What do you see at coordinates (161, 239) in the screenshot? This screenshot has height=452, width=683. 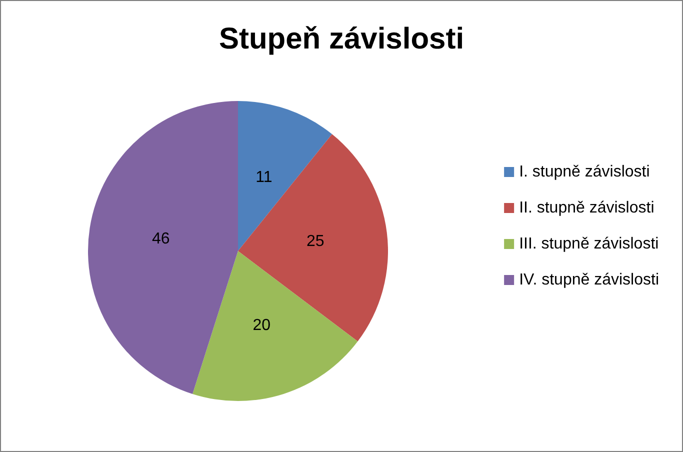 I see `data-label: 46` at bounding box center [161, 239].